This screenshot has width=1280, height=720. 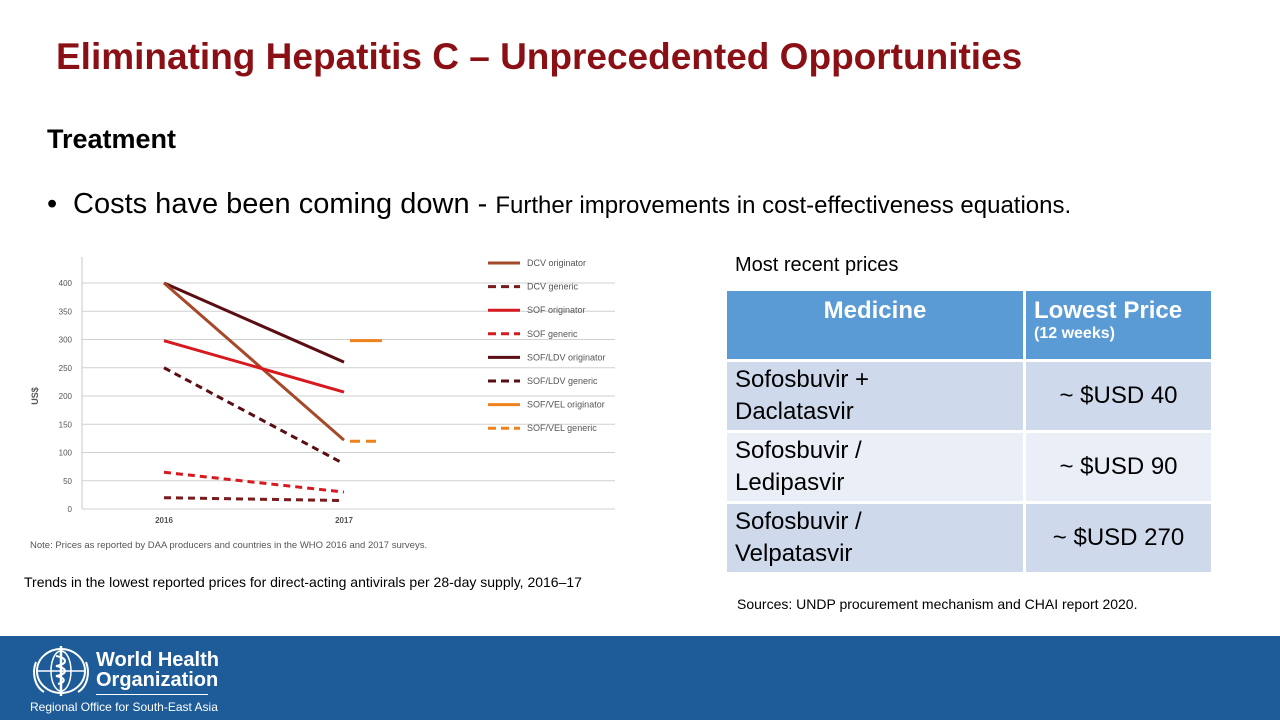 What do you see at coordinates (875, 538) in the screenshot?
I see `medicine-cell: Sofosbuvir / Velpatasvir` at bounding box center [875, 538].